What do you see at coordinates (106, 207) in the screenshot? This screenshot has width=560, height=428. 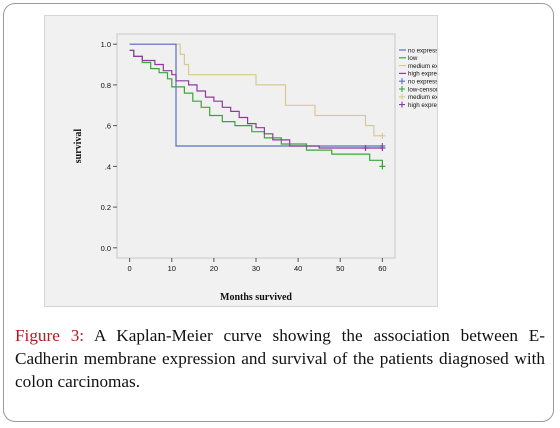 I see `y-tick-label: 0.2` at bounding box center [106, 207].